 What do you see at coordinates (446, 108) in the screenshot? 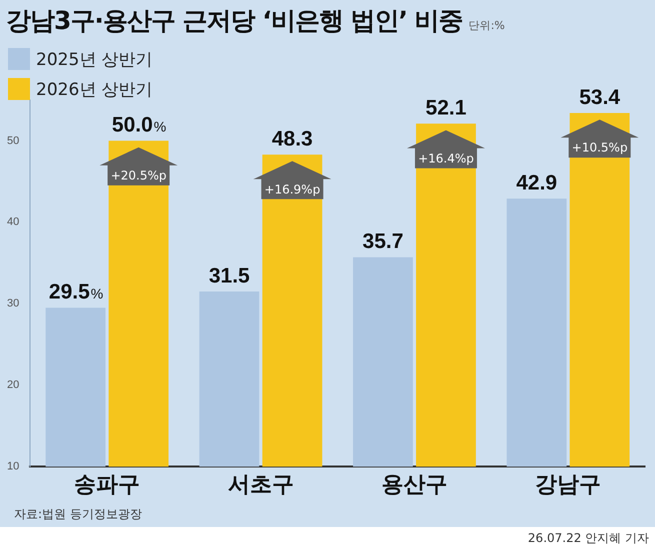
I see `data-label: 52.1` at bounding box center [446, 108].